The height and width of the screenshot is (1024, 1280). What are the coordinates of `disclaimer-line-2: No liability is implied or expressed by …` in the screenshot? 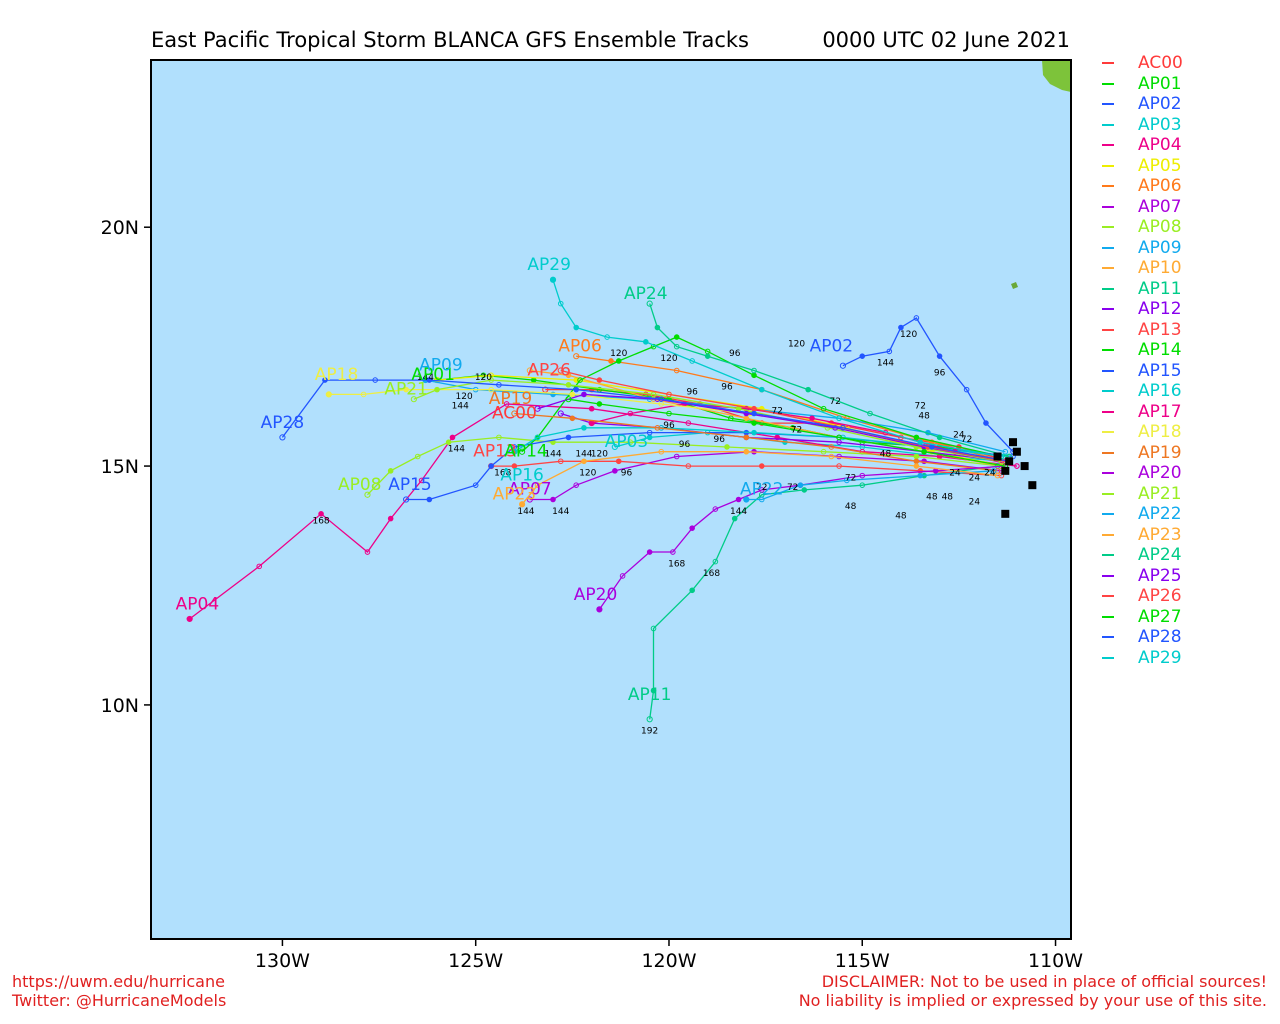 It's located at (1032, 1000).